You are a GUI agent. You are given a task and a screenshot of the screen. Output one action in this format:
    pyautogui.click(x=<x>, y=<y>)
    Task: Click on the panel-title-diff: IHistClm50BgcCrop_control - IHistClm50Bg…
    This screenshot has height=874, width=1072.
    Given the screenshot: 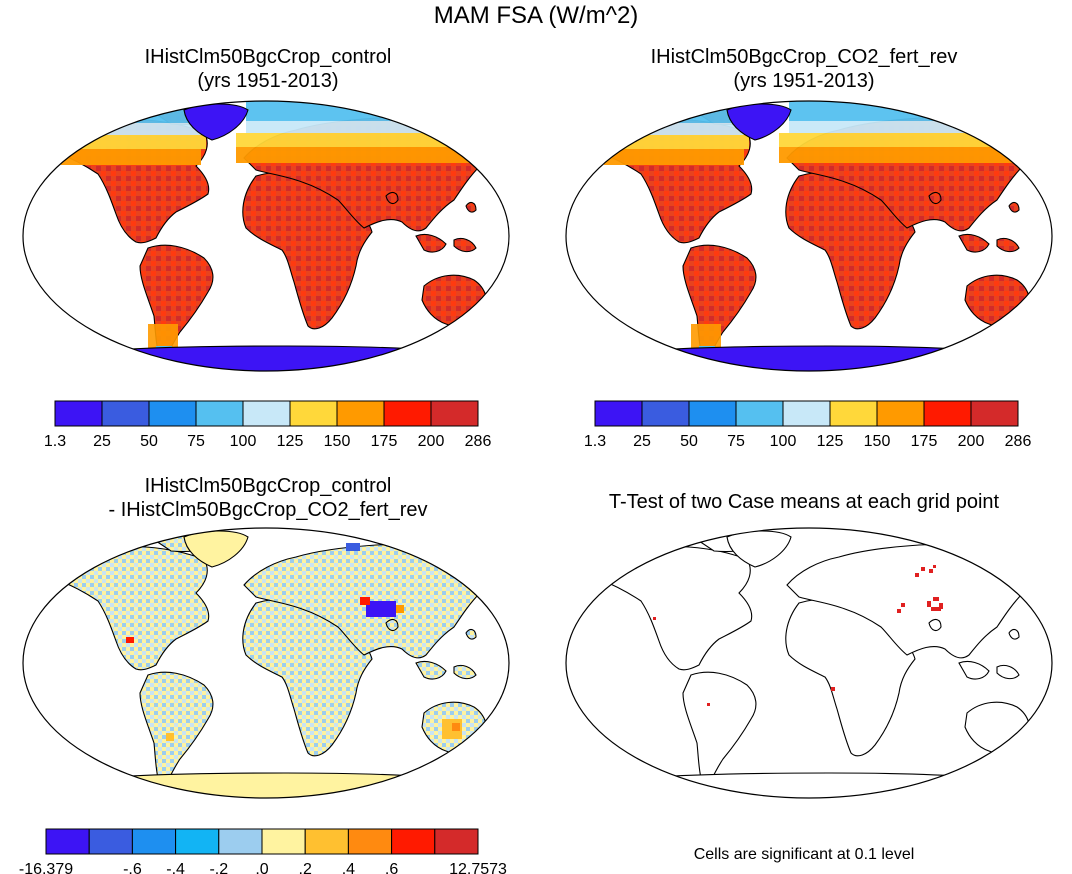 What is the action you would take?
    pyautogui.click(x=268, y=498)
    